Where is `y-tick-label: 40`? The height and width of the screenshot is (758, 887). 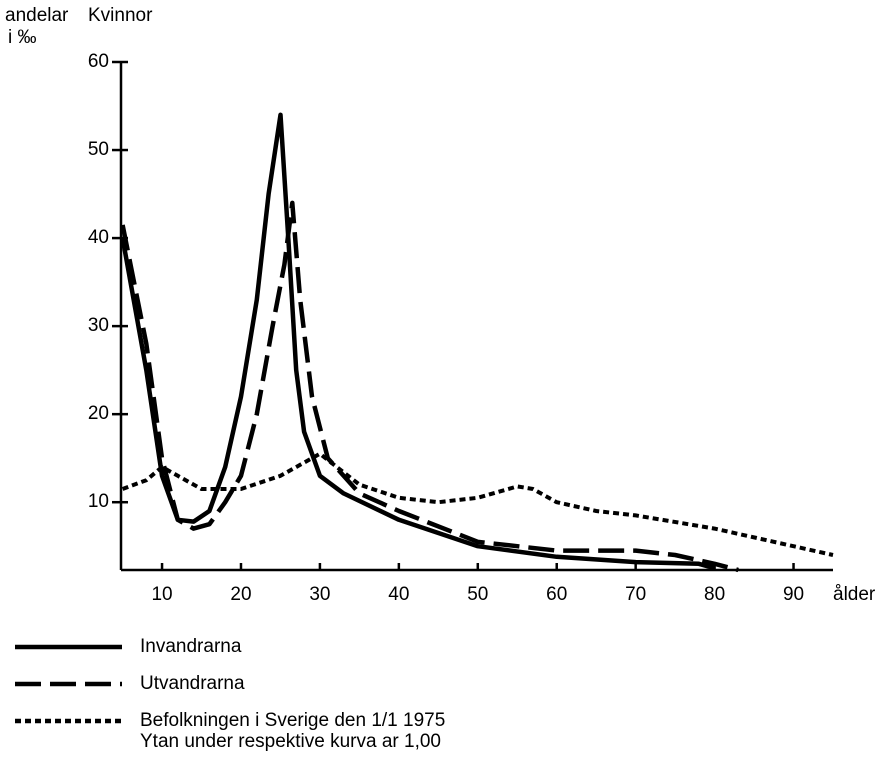 y-tick-label: 40 is located at coordinates (98, 237).